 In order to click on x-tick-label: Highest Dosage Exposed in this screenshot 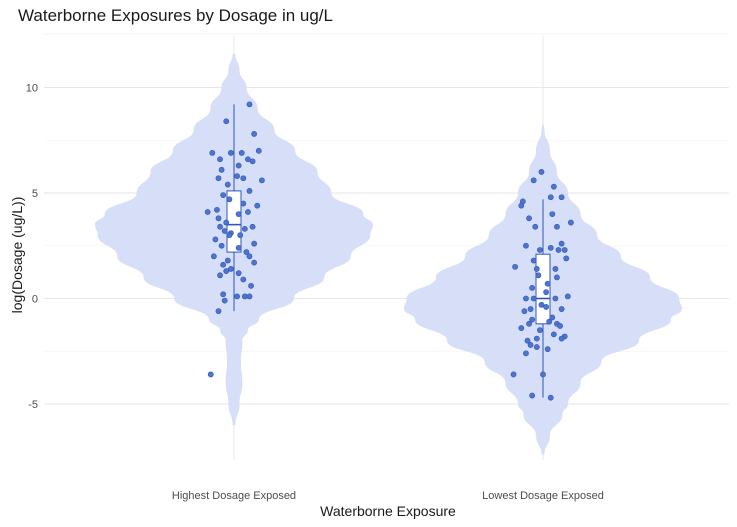, I will do `click(234, 496)`.